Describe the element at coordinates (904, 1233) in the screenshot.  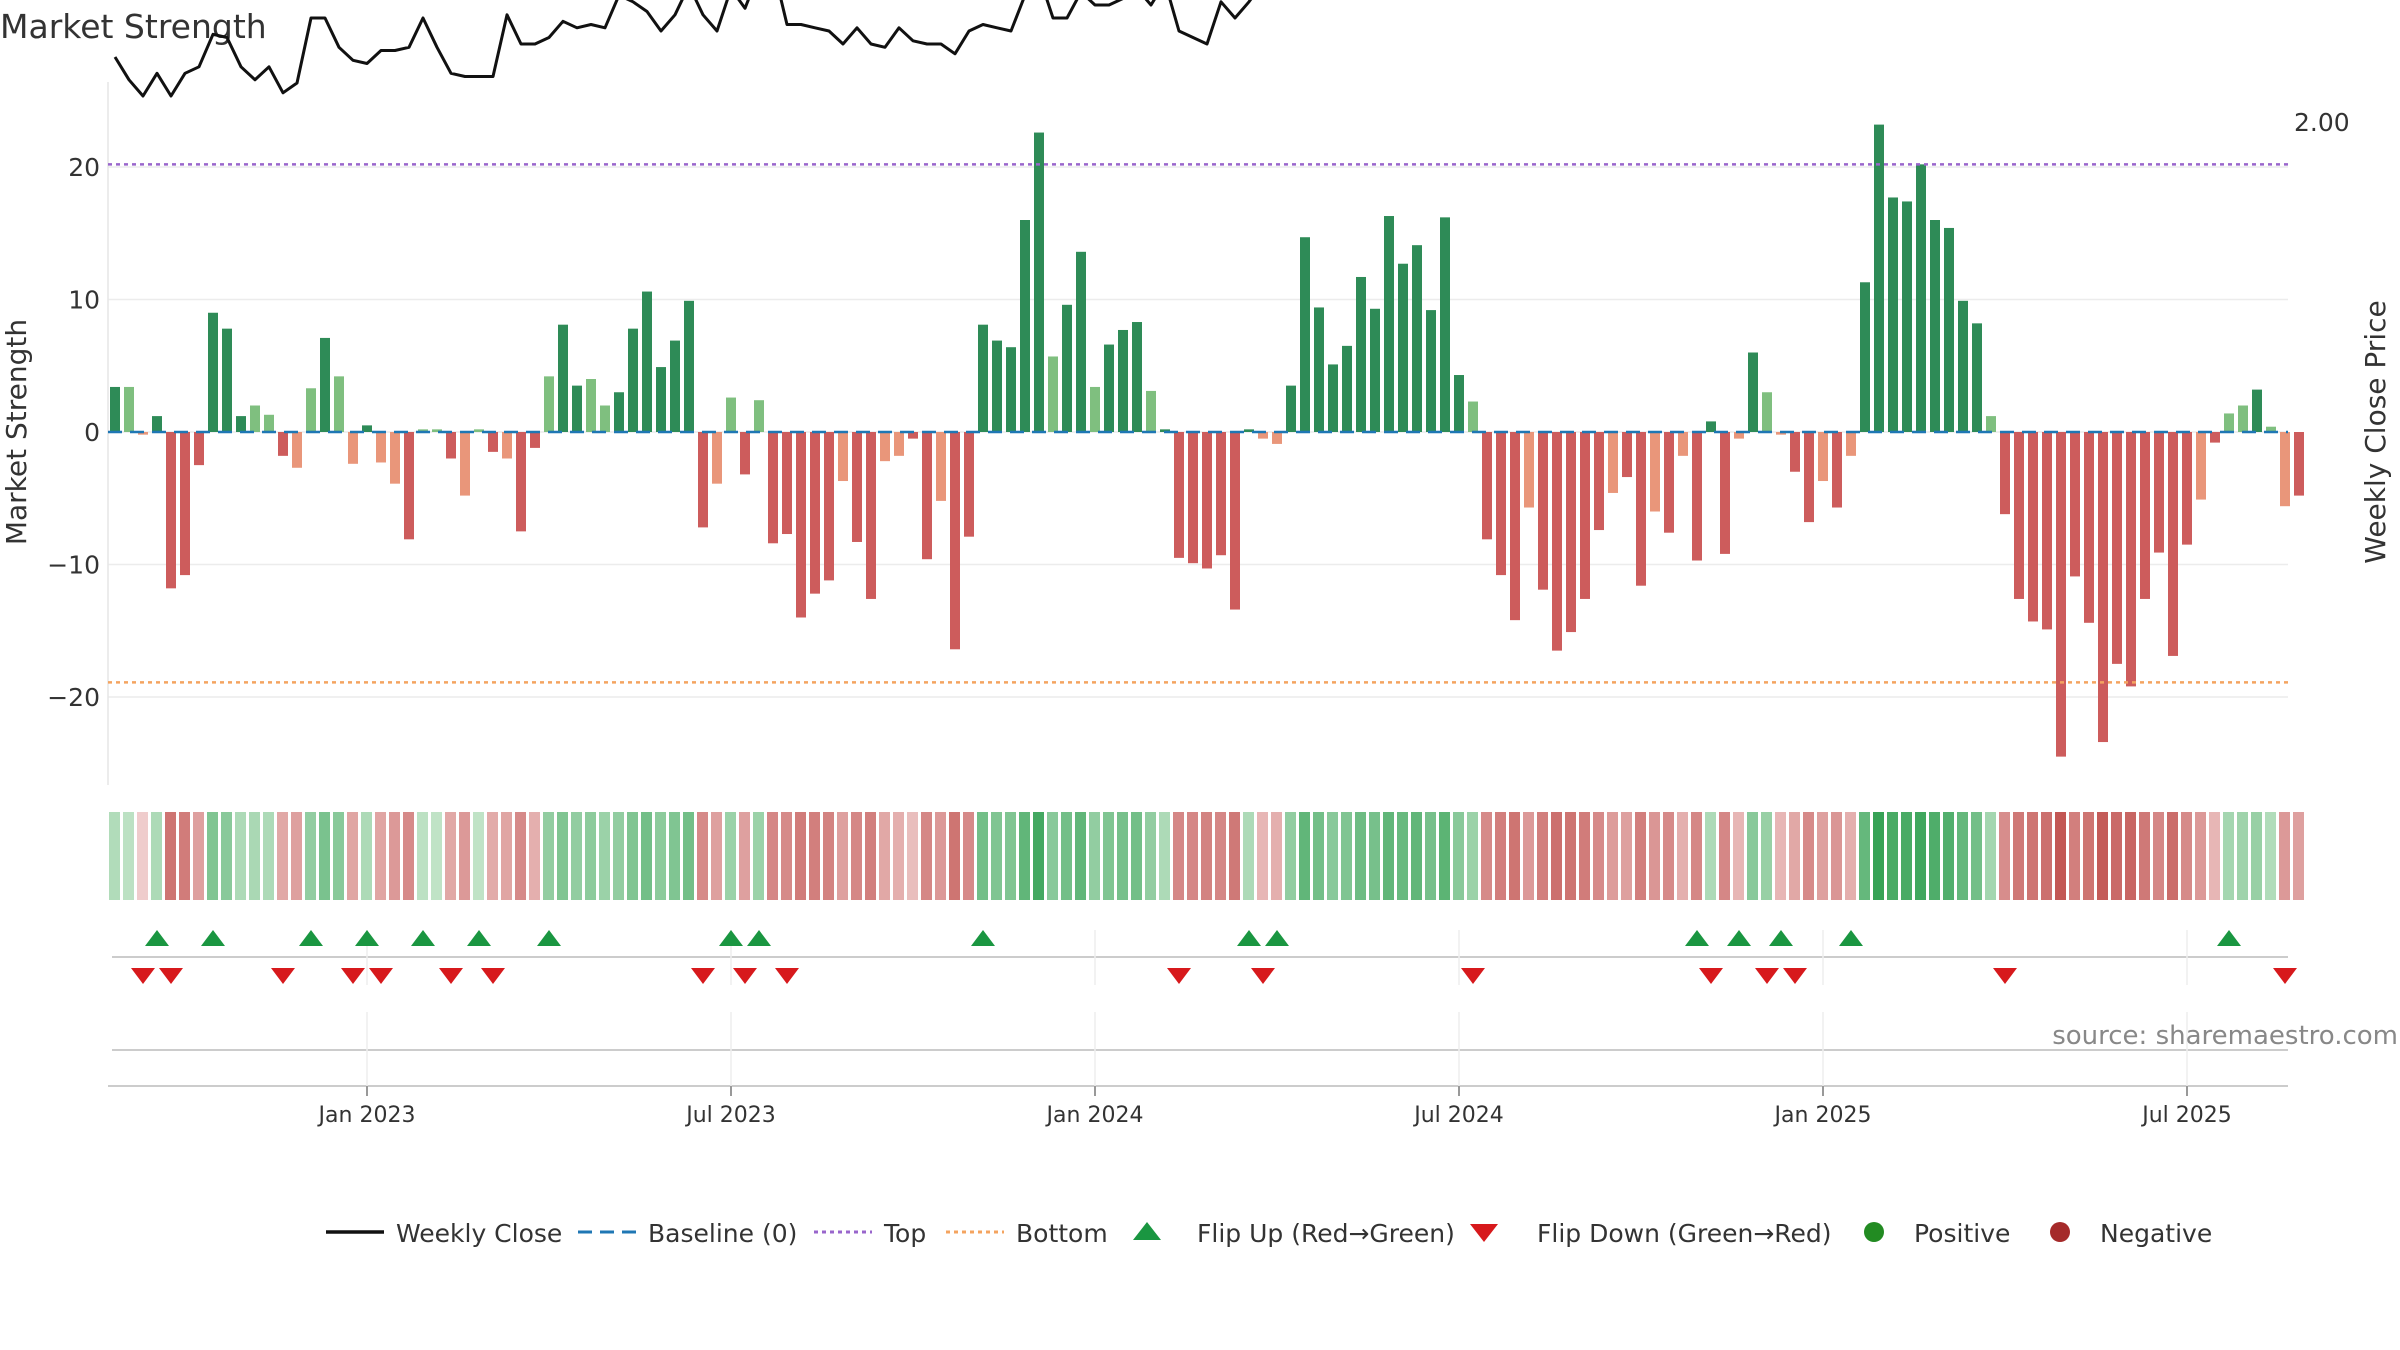
I see `legend-top: Top` at that location.